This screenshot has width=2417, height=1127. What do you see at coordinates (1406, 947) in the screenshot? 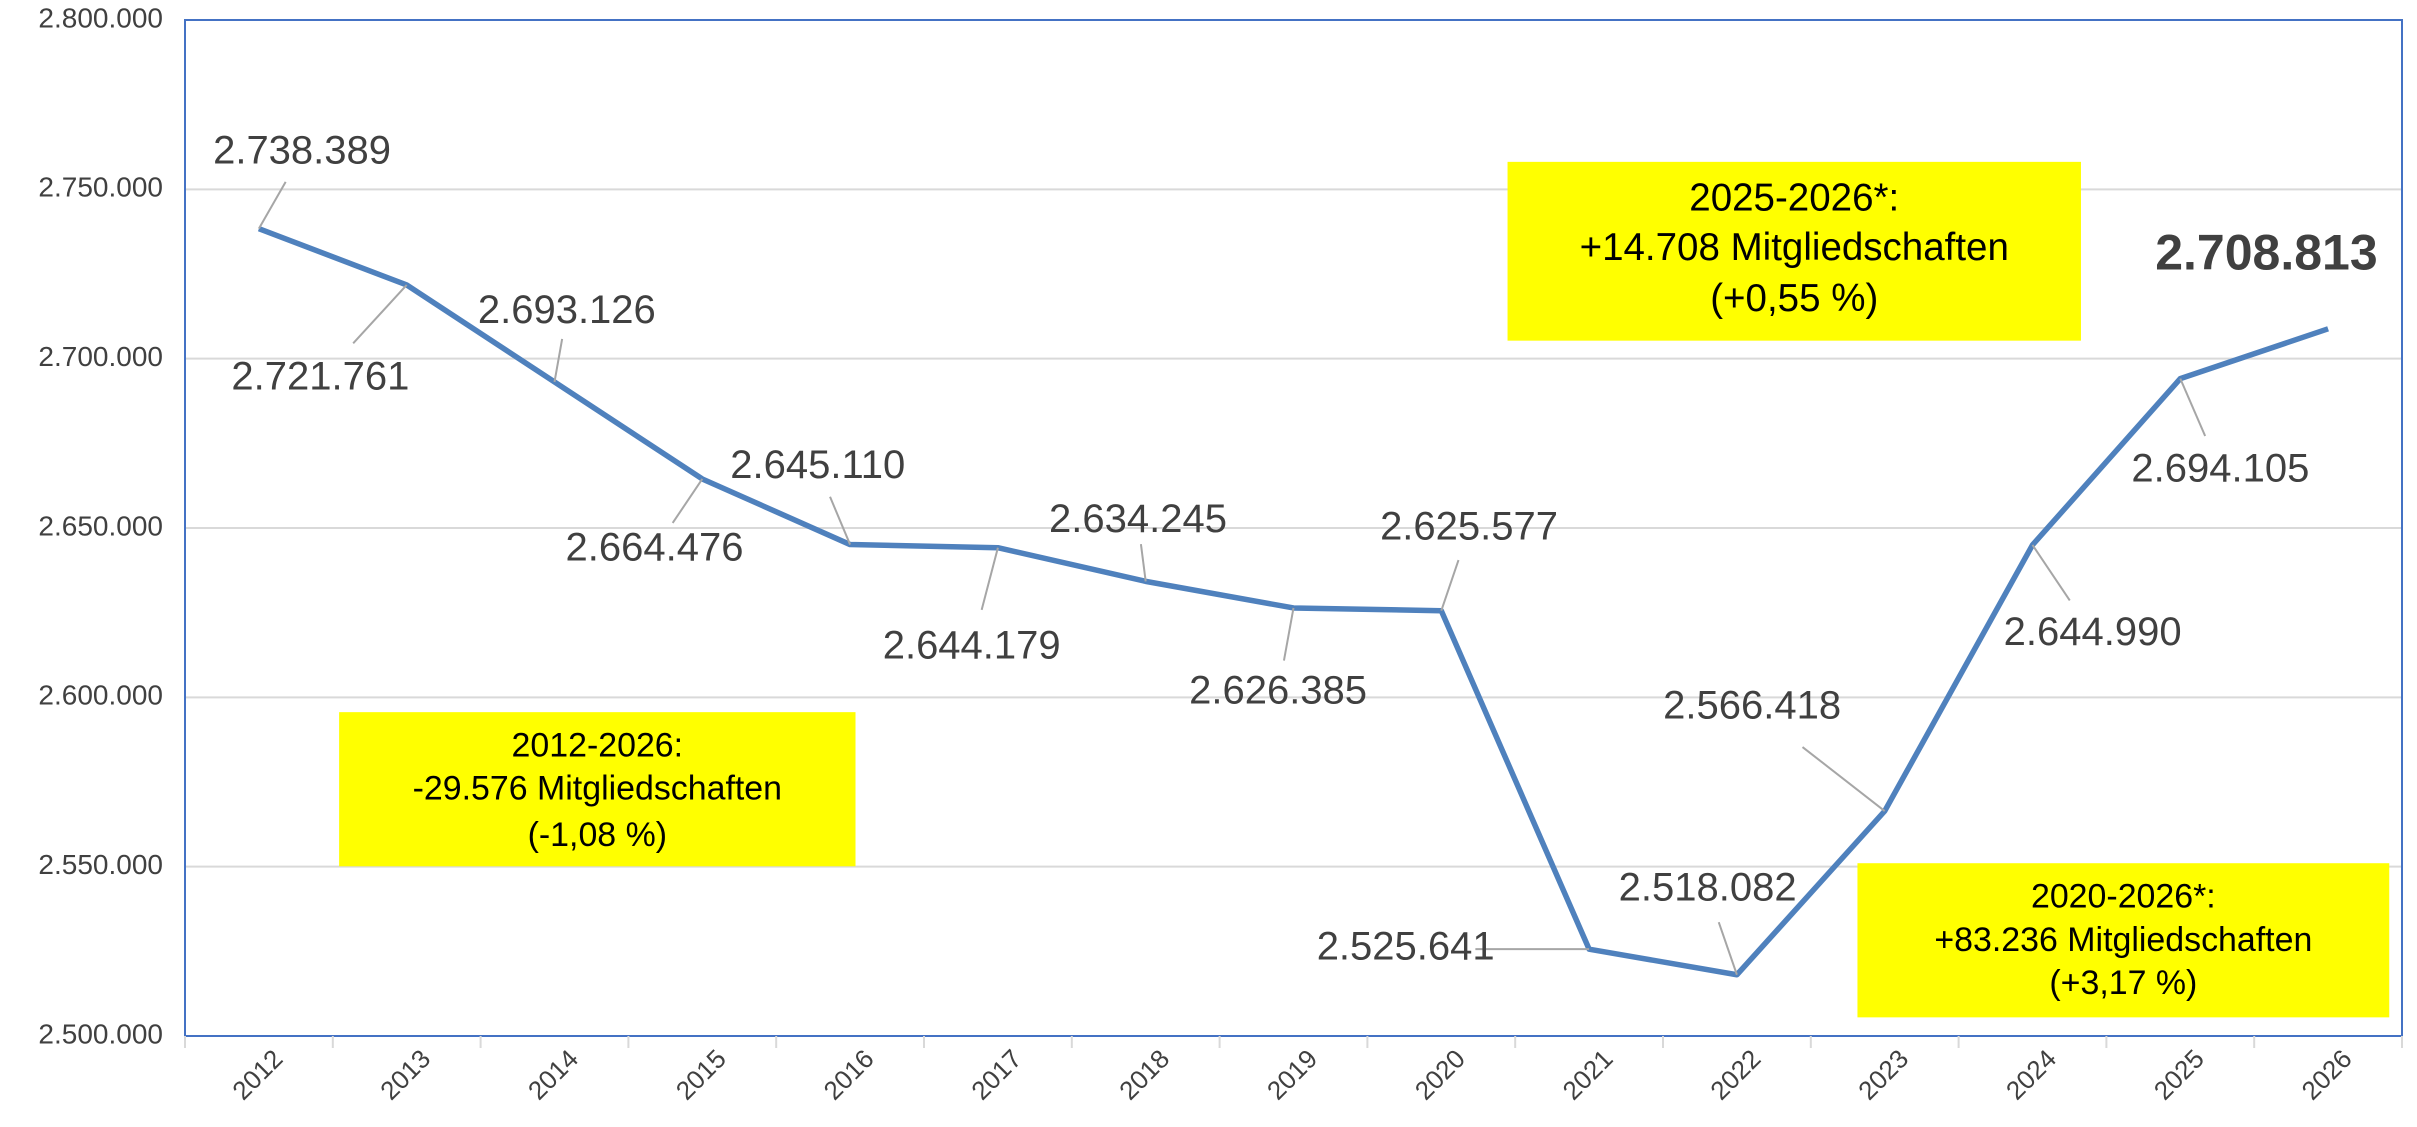
I see `data-label: 2.525.641` at bounding box center [1406, 947].